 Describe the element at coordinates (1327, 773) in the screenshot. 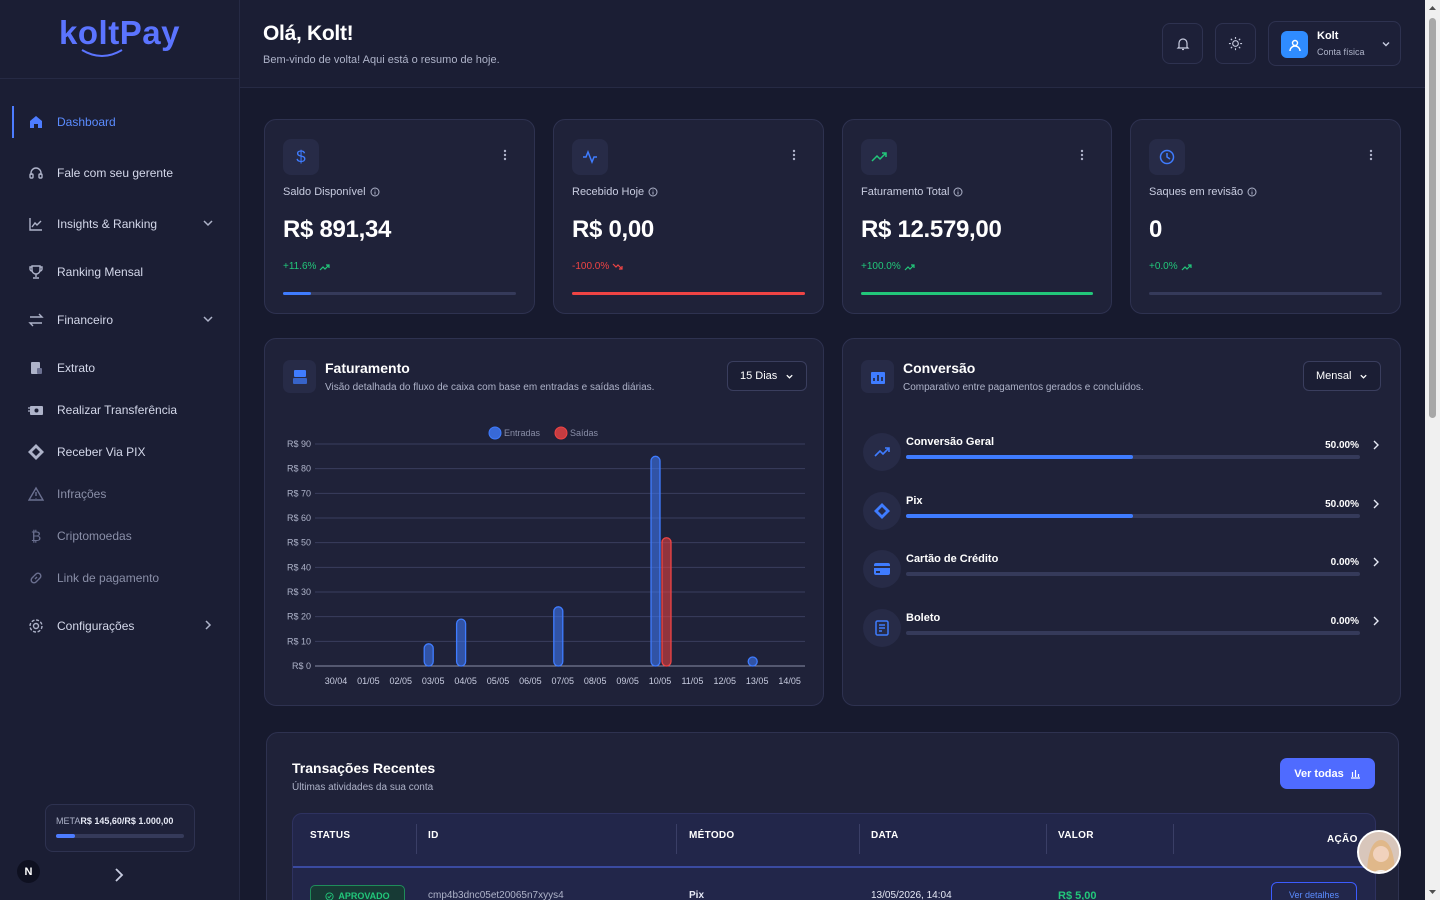

I see `view-all-button: Ver todas` at that location.